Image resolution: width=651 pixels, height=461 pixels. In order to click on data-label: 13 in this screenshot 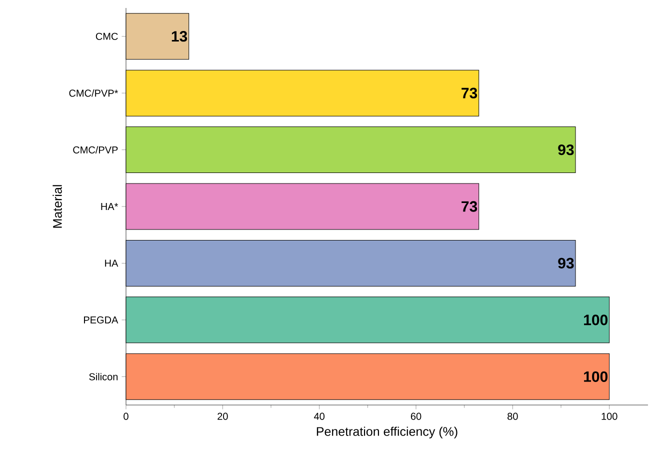, I will do `click(180, 36)`.